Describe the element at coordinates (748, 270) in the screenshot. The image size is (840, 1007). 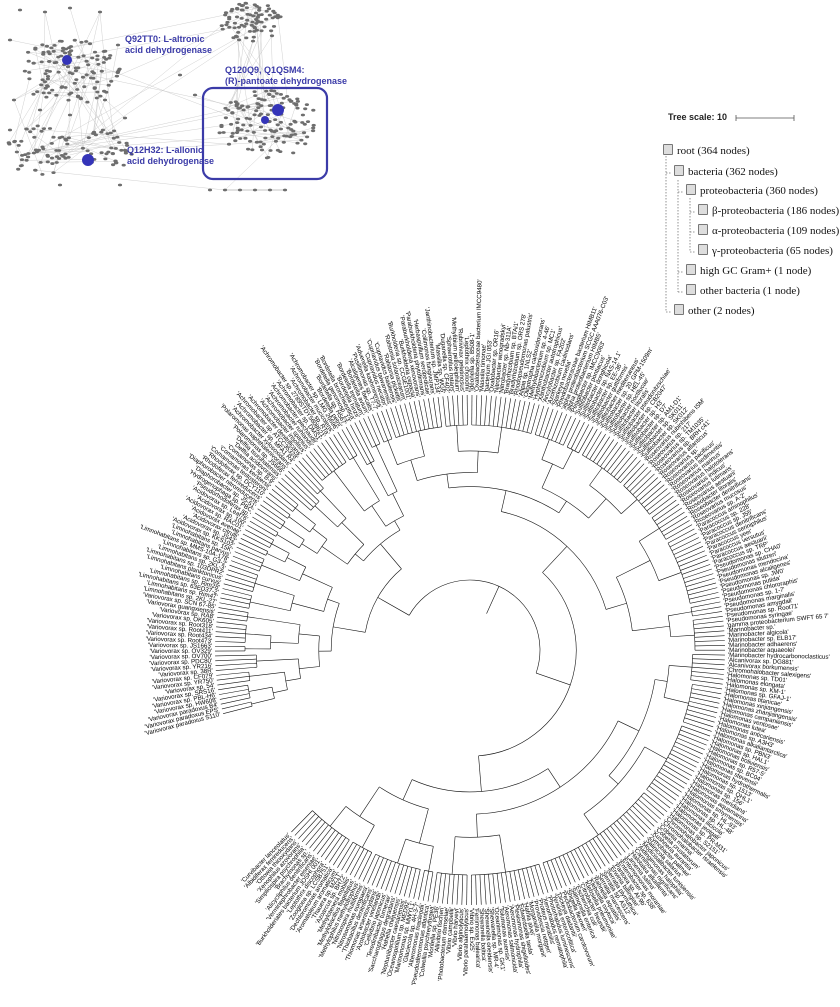
I see `legend-item-high-gc-gram: high GC Gram+ (1 node)` at that location.